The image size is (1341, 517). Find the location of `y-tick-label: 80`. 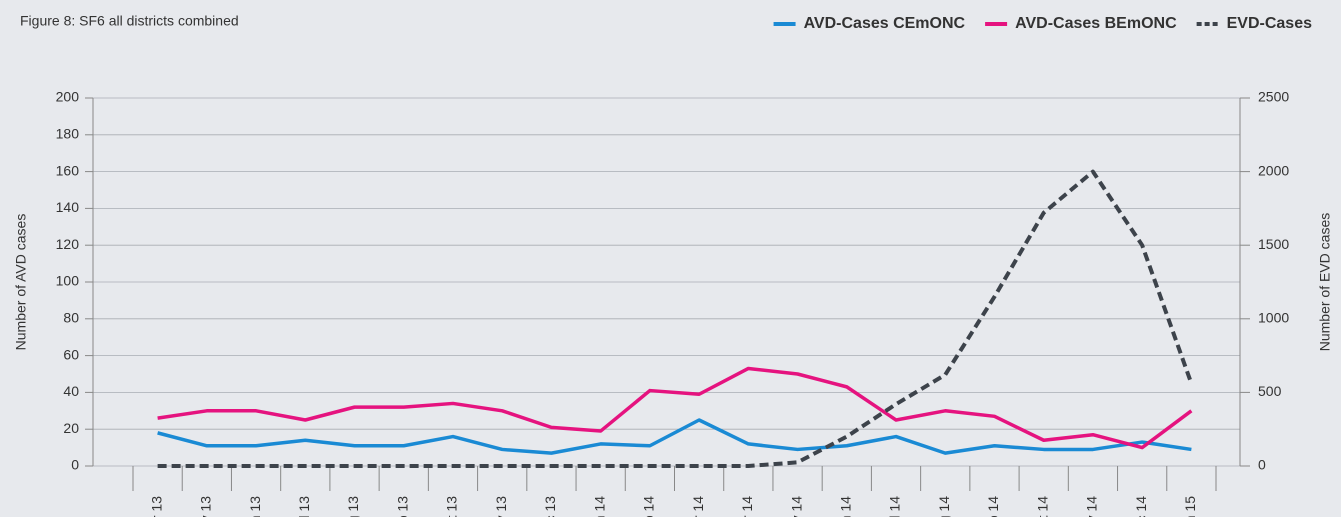

y-tick-label: 80 is located at coordinates (71, 318).